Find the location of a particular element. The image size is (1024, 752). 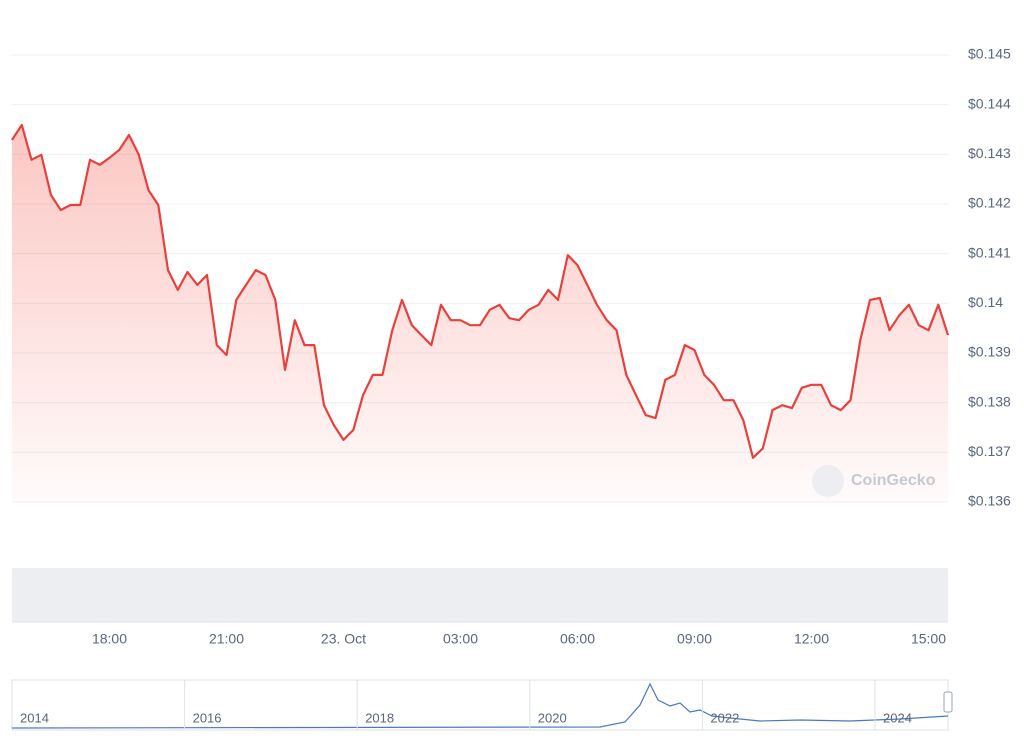

y-tick-label: $0.143 is located at coordinates (989, 153).